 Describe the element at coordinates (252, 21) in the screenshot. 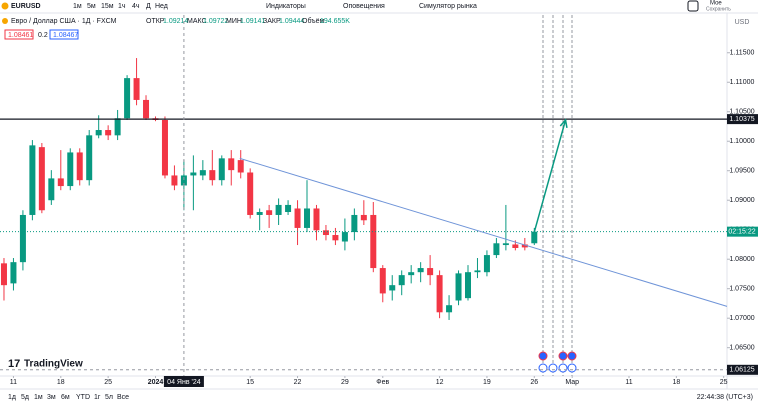

I see `legend-value: 1.09141` at that location.